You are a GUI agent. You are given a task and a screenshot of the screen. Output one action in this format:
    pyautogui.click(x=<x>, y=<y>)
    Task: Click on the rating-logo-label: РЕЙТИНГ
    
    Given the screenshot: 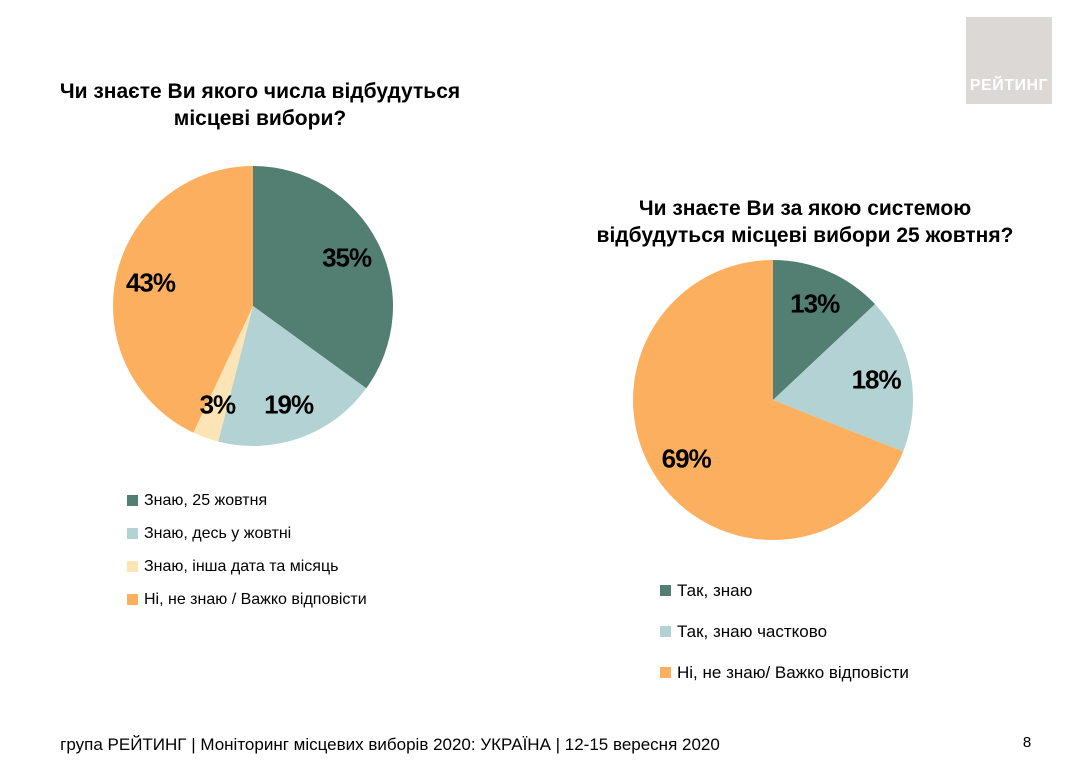 What is the action you would take?
    pyautogui.click(x=1009, y=85)
    